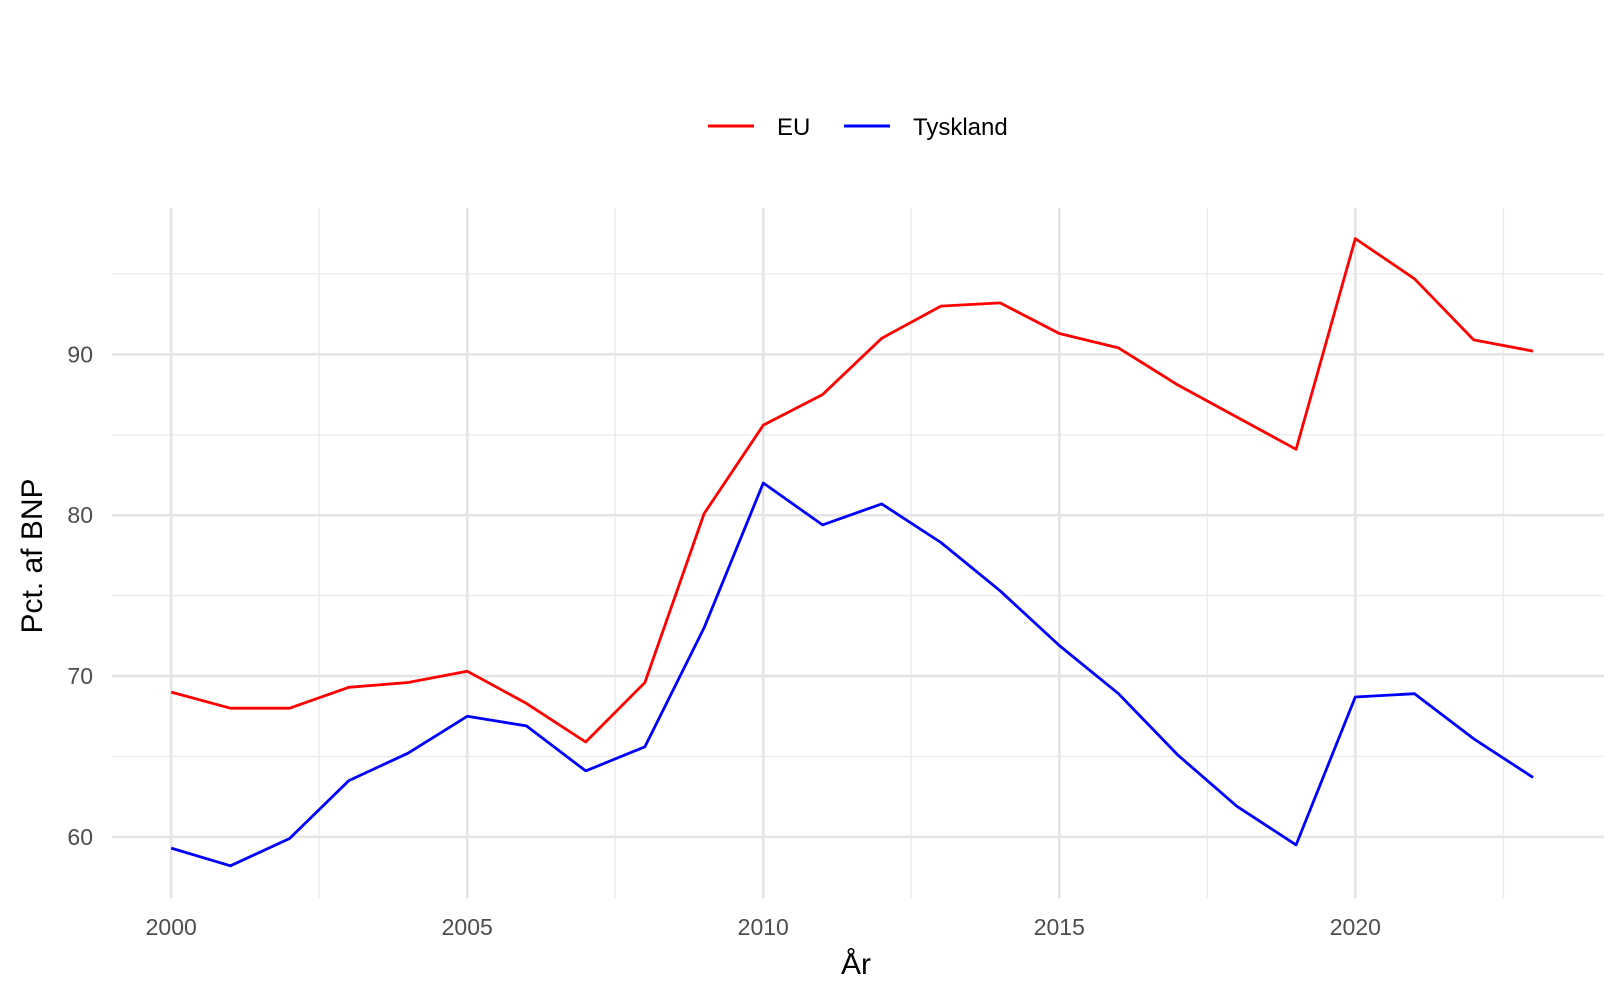 Image resolution: width=1615 pixels, height=998 pixels. I want to click on x-tick-label: 2020, so click(1355, 927).